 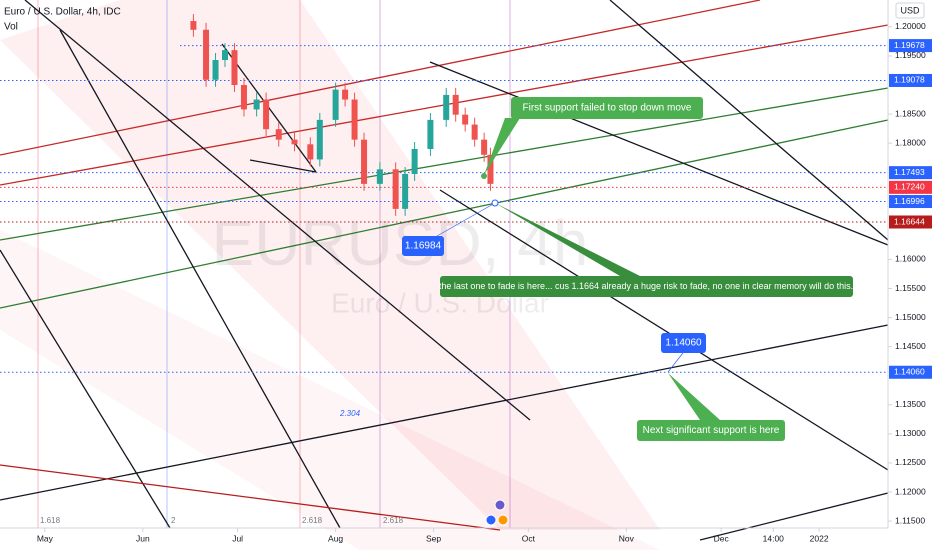 I want to click on watermark: EURUSD, 4h, so click(x=400, y=243).